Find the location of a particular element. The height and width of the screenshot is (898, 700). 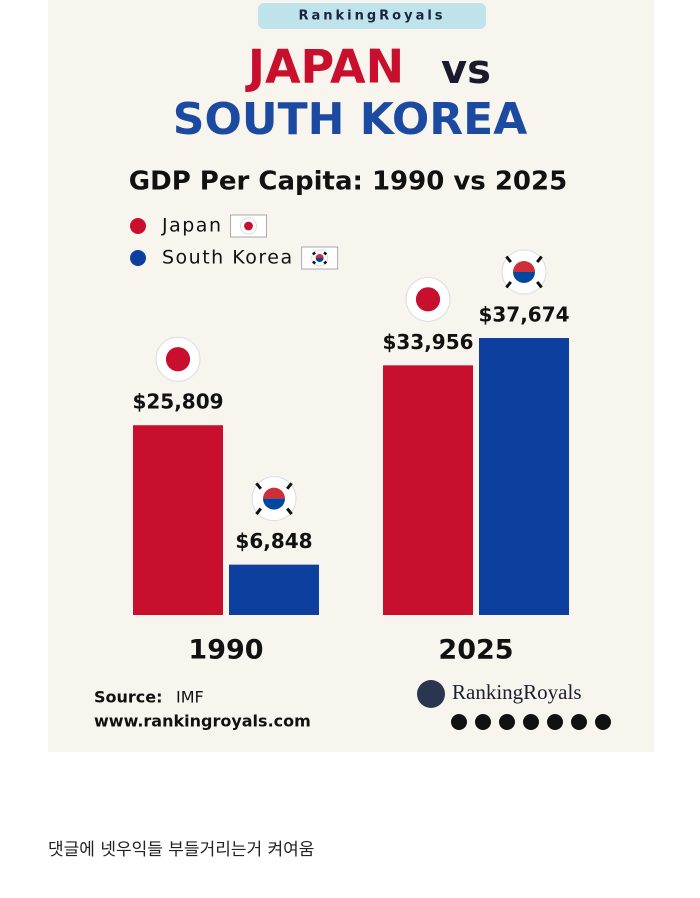

logo-text: RankingRoyals is located at coordinates (517, 692).